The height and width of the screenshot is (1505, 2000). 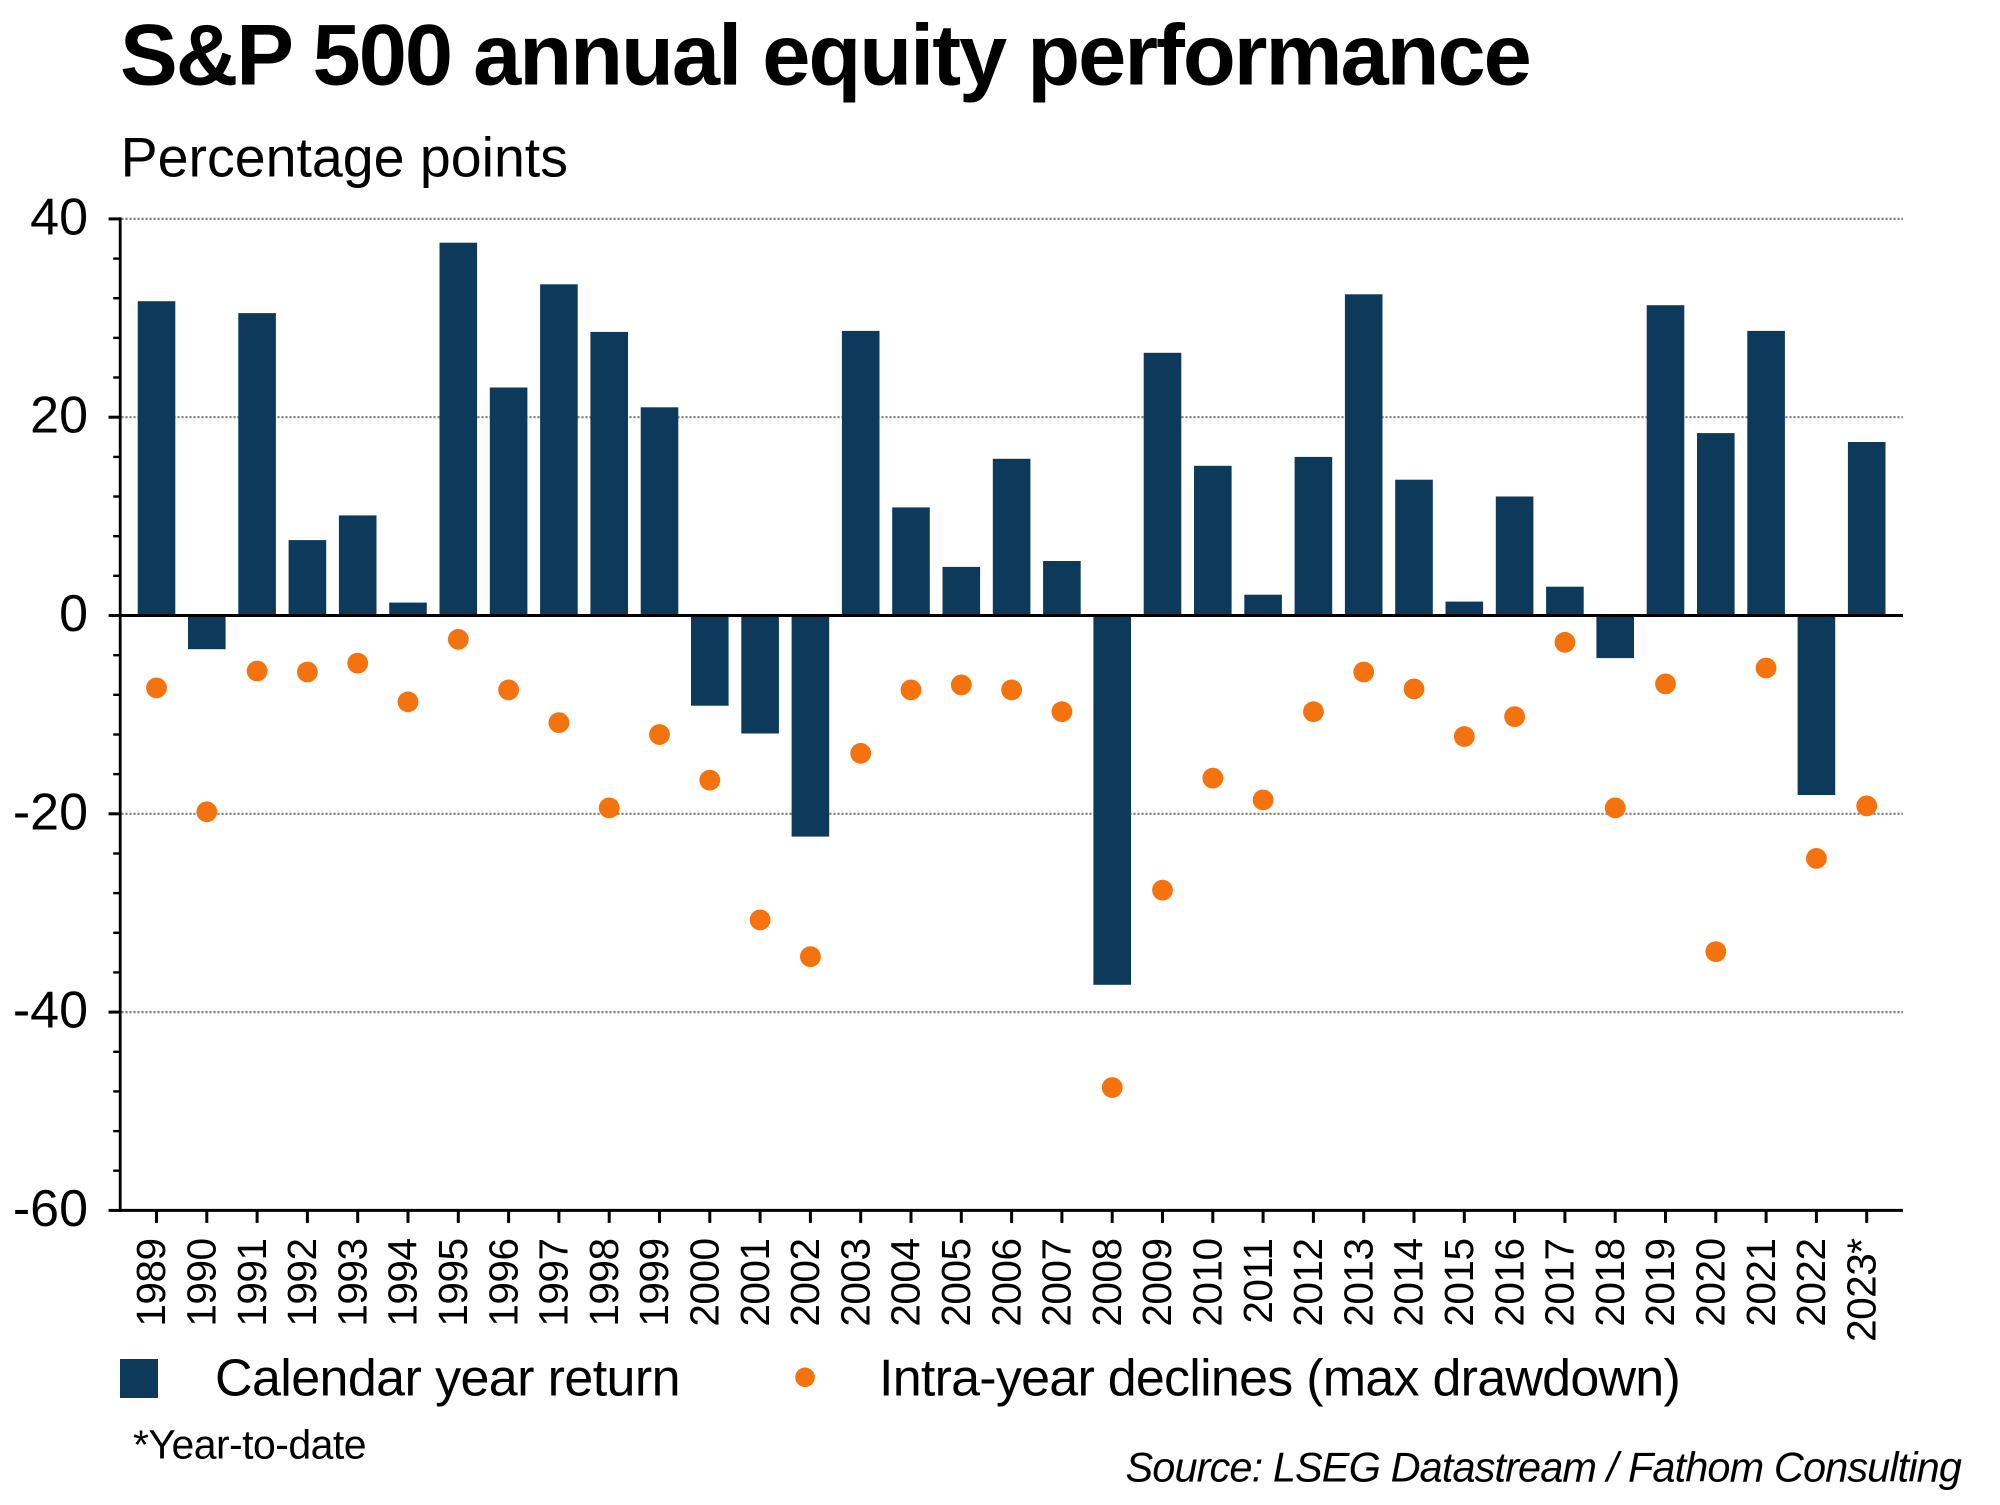 What do you see at coordinates (604, 1283) in the screenshot?
I see `svg-text: 1998` at bounding box center [604, 1283].